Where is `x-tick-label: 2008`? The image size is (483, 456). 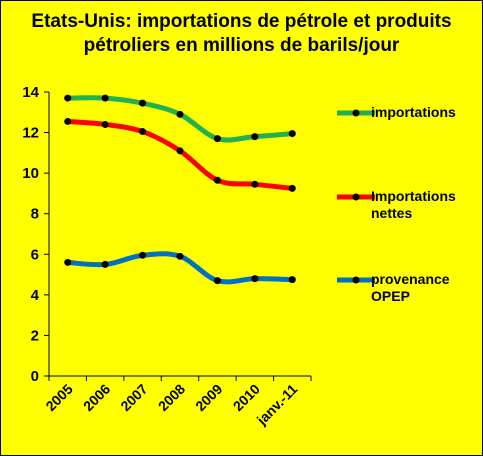
x-tick-label: 2008 is located at coordinates (171, 397).